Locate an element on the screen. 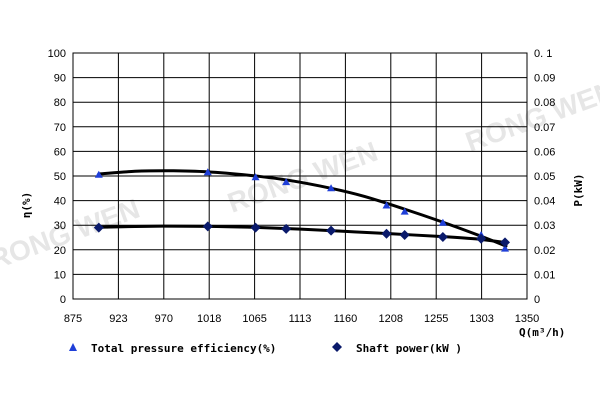 The height and width of the screenshot is (406, 600). x-tick-label: 1350 is located at coordinates (527, 319).